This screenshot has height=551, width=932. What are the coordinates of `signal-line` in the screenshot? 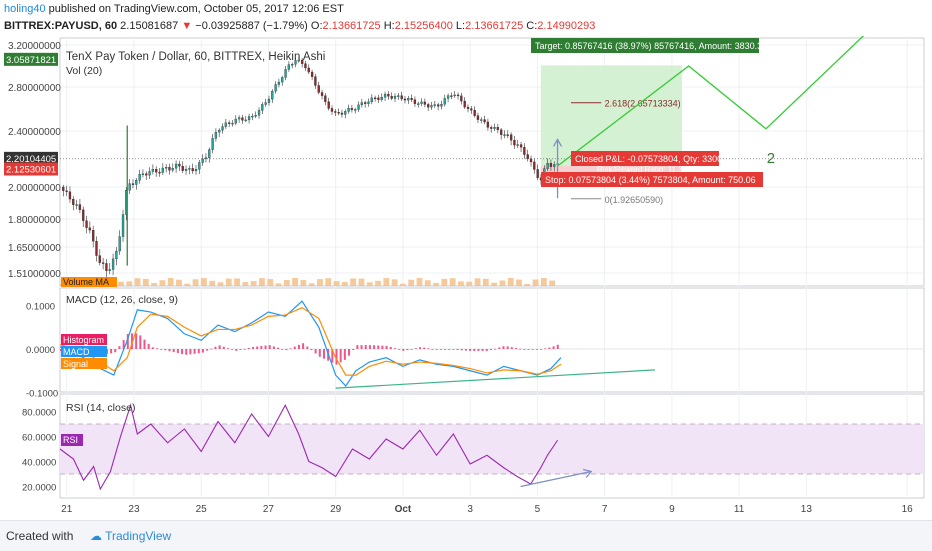 It's located at (310, 341).